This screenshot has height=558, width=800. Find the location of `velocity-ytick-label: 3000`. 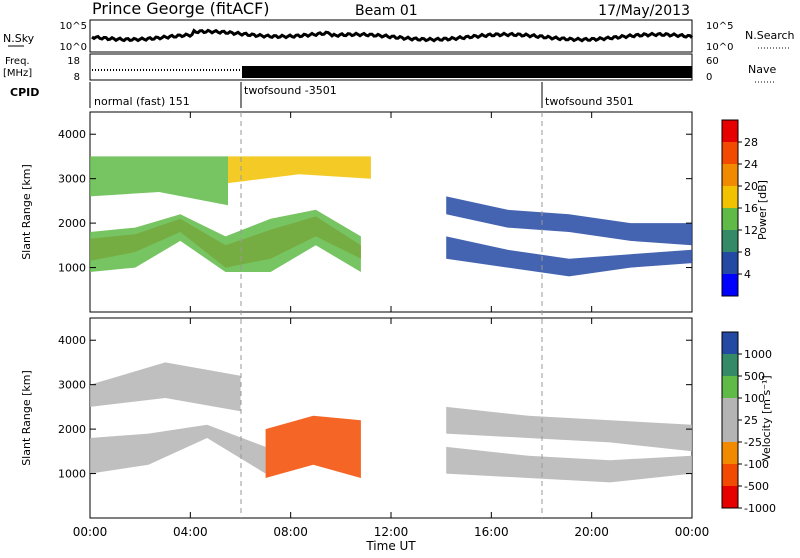

velocity-ytick-label: 3000 is located at coordinates (72, 385).